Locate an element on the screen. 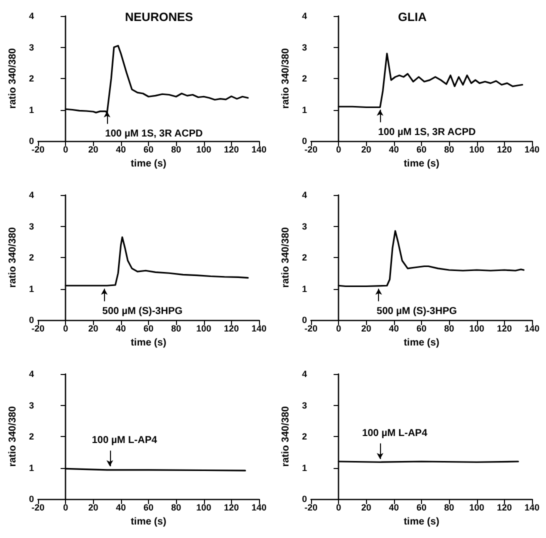 This screenshot has width=546, height=538. chart-title: GLIA is located at coordinates (412, 17).